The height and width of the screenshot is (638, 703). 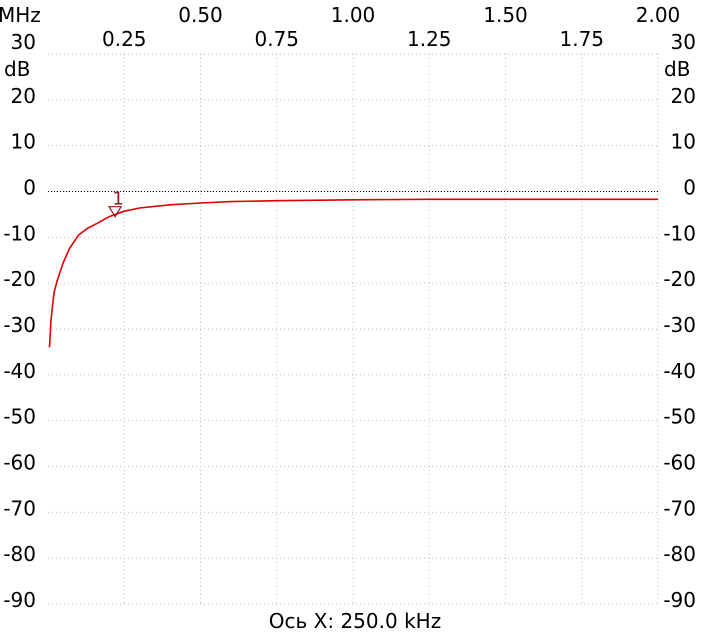 What do you see at coordinates (23, 142) in the screenshot?
I see `y-tick-label-left: 10` at bounding box center [23, 142].